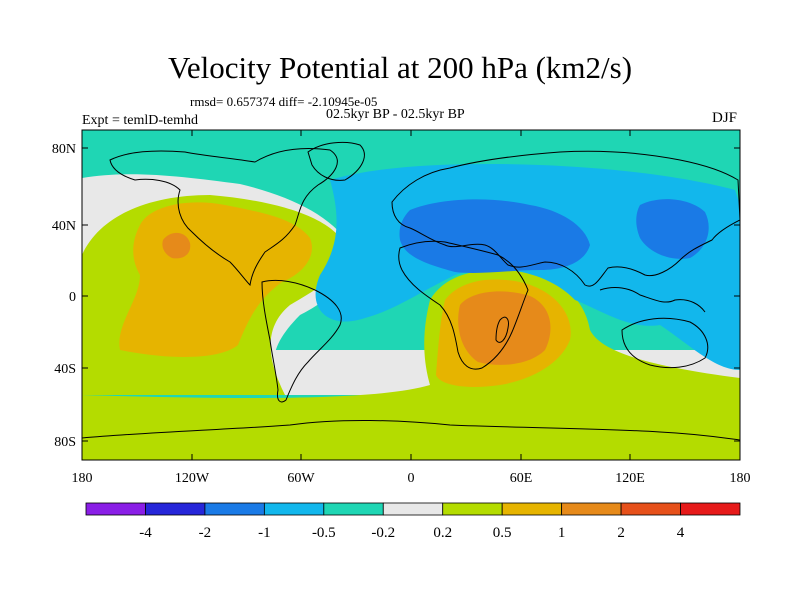 This screenshot has height=600, width=800. Describe the element at coordinates (72, 297) in the screenshot. I see `lat-label: 0` at that location.